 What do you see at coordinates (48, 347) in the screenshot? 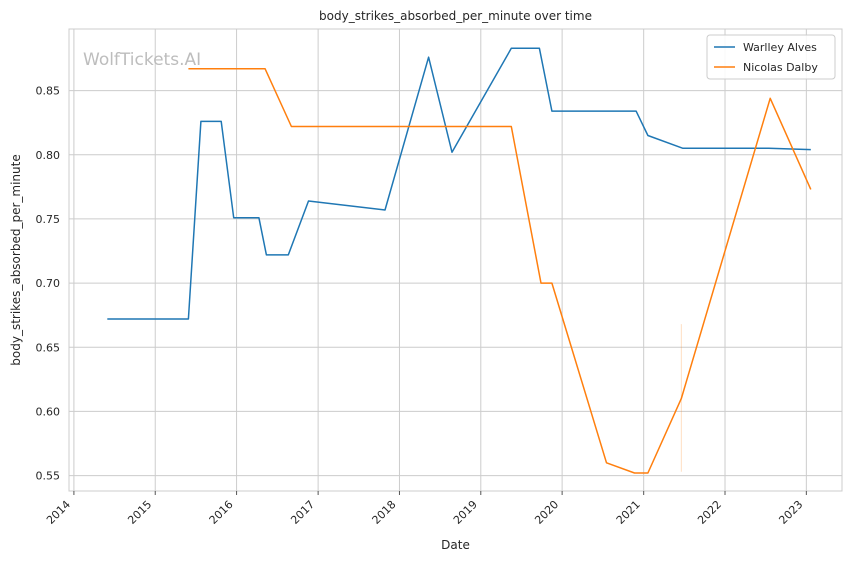
I see `y-tick-label: 0.65` at bounding box center [48, 347].